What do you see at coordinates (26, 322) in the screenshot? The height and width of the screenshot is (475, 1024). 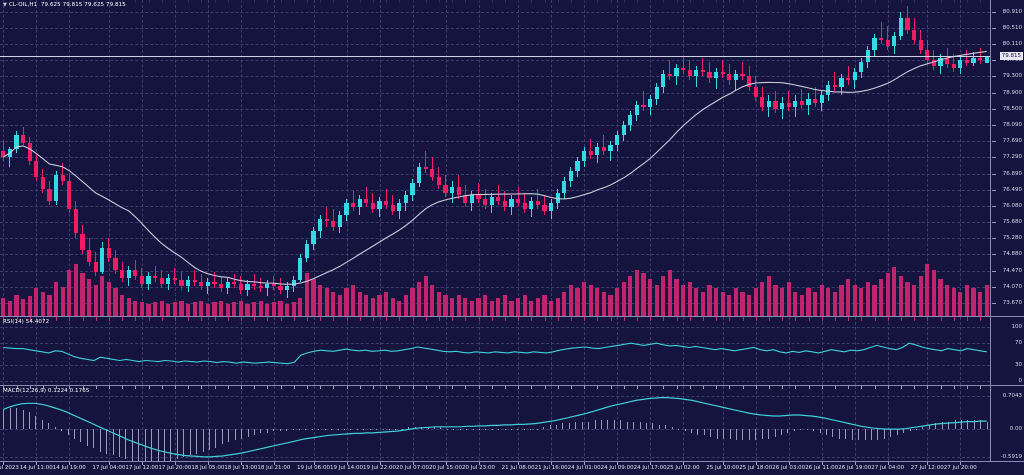 I see `rsi-header: RSI(14) 54.4072` at bounding box center [26, 322].